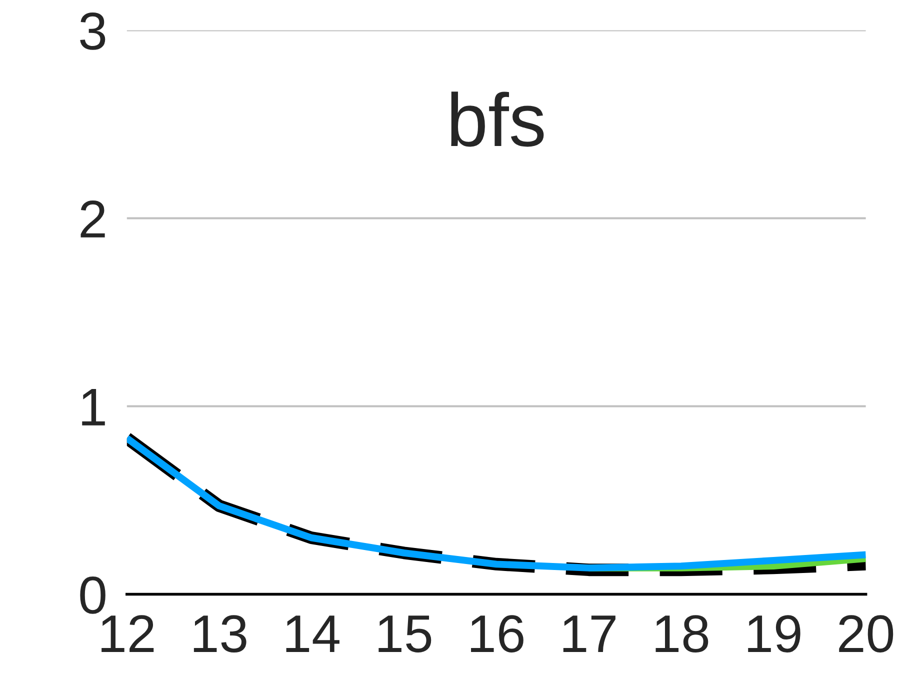 The height and width of the screenshot is (687, 900). What do you see at coordinates (866, 633) in the screenshot?
I see `x-tick-label: 20` at bounding box center [866, 633].